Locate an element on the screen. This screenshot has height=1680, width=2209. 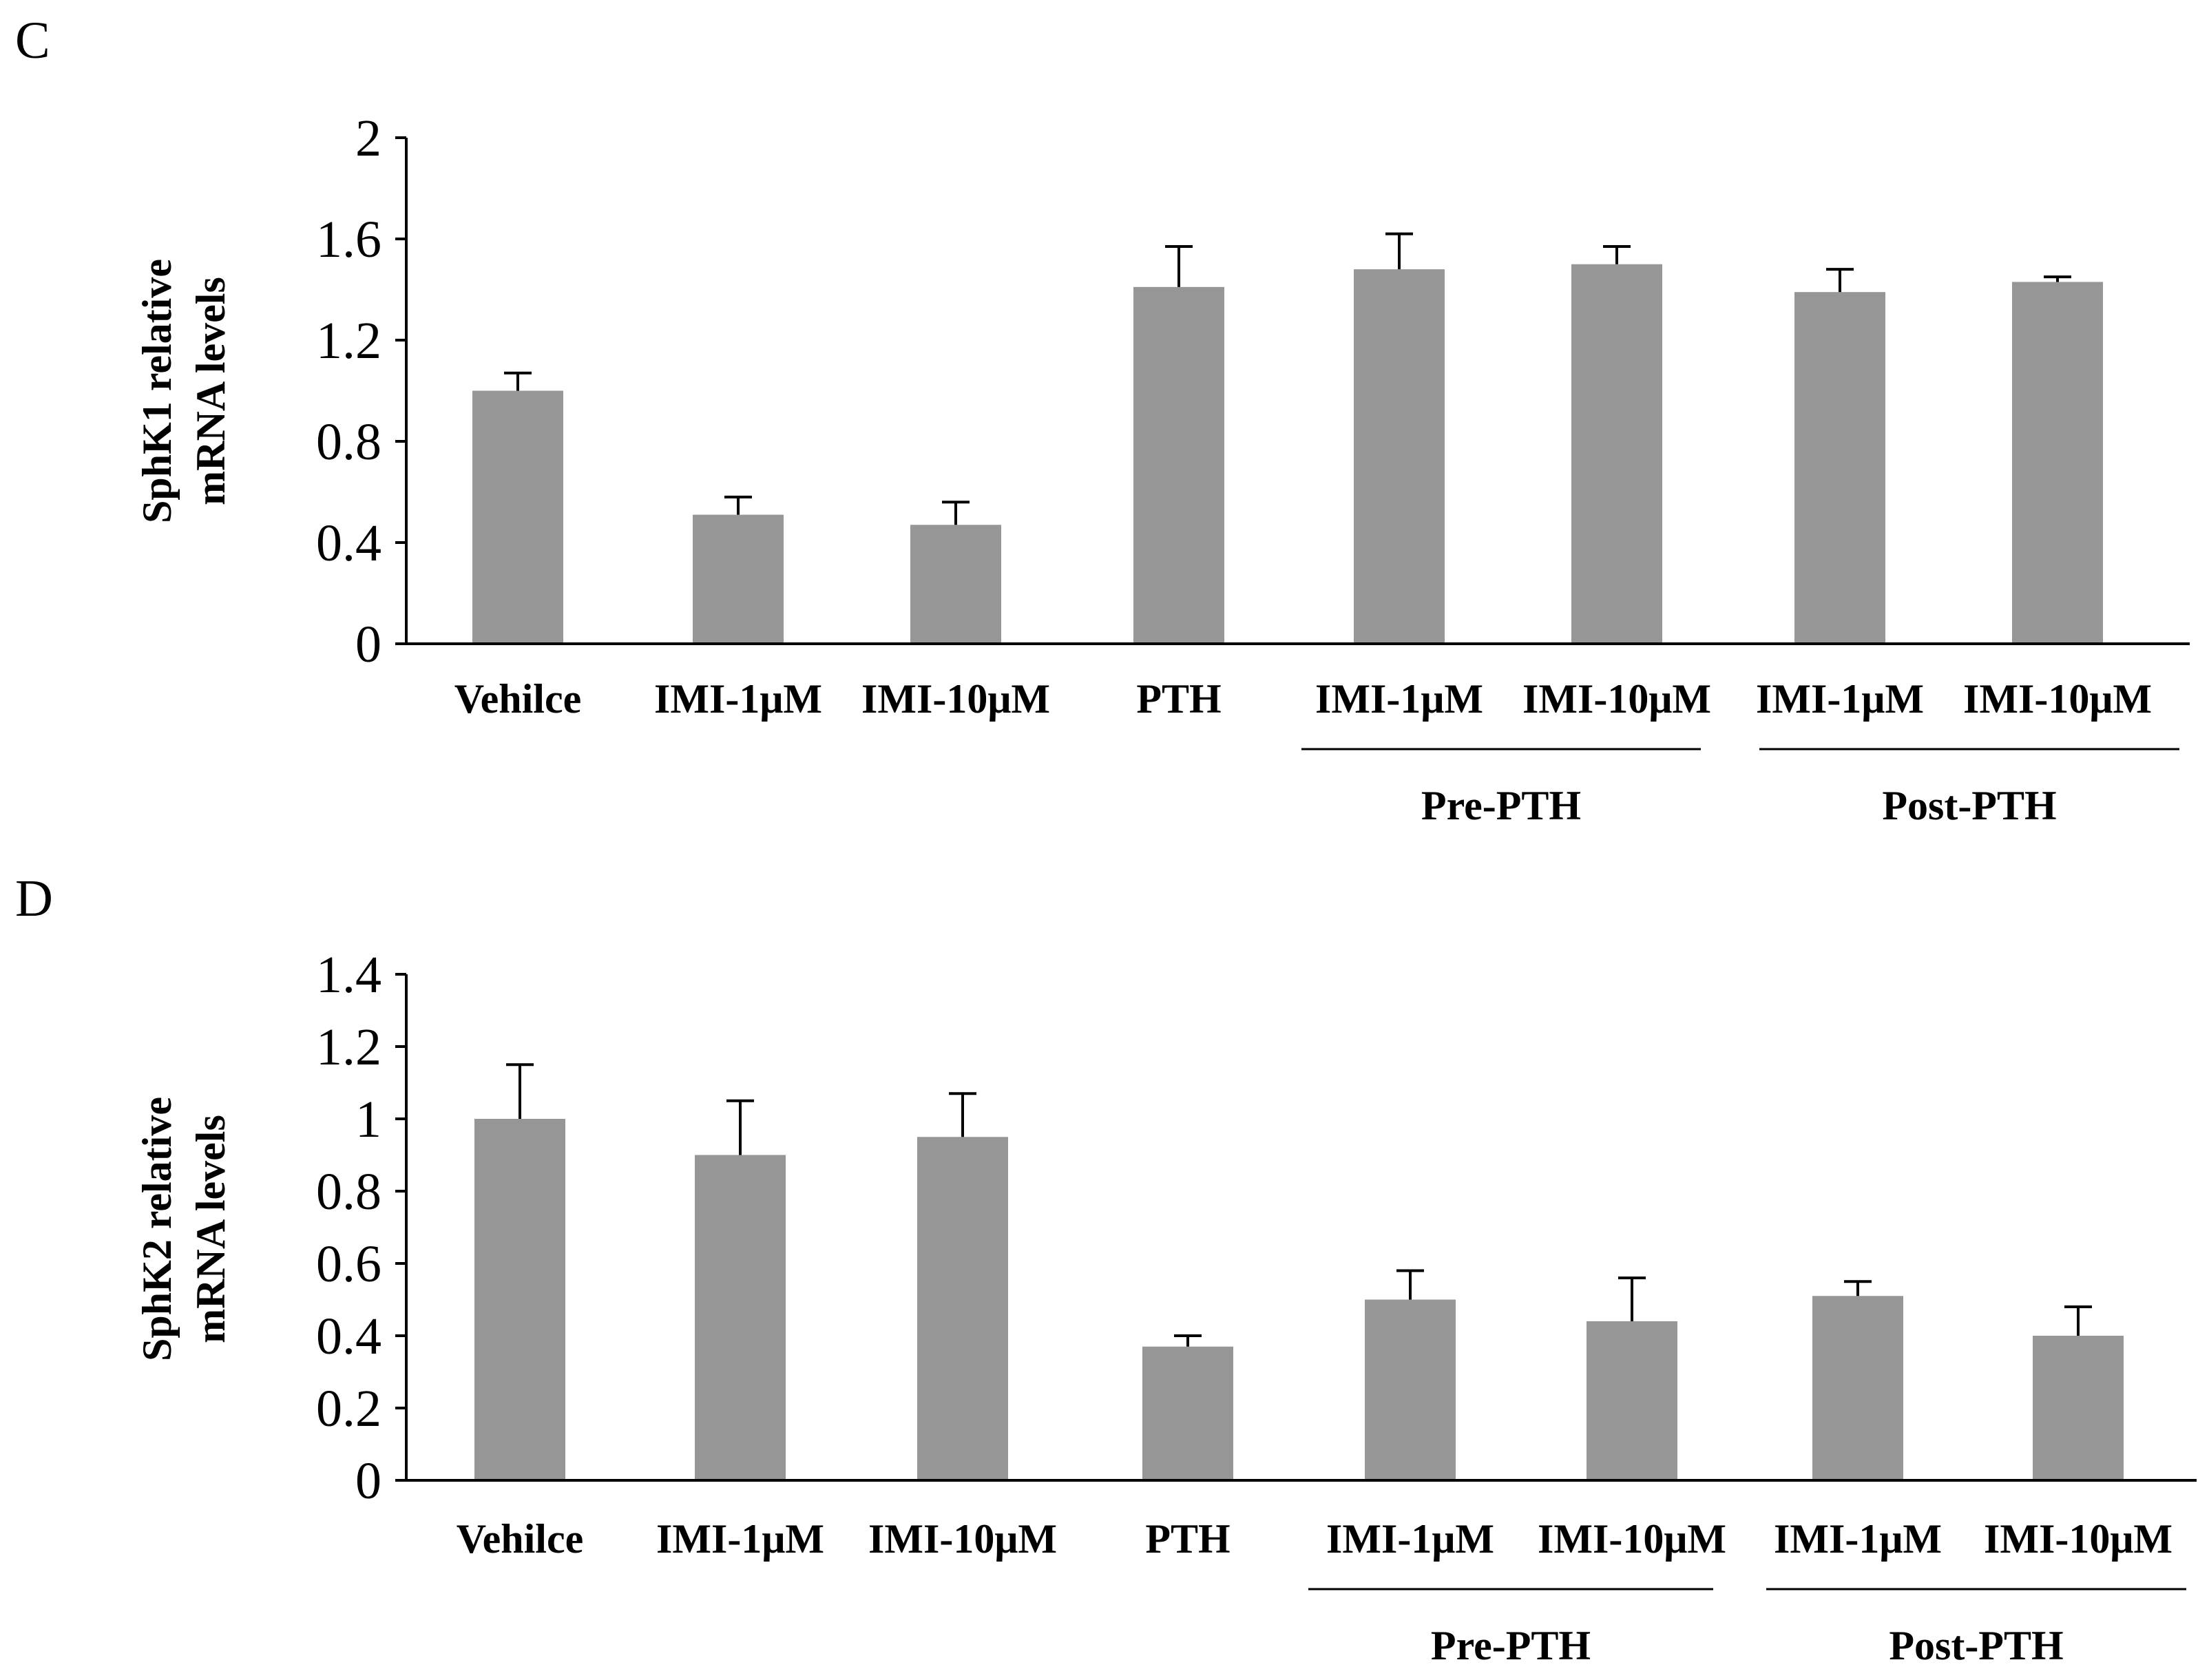
y-tick-label: 1.6 is located at coordinates (348, 240).